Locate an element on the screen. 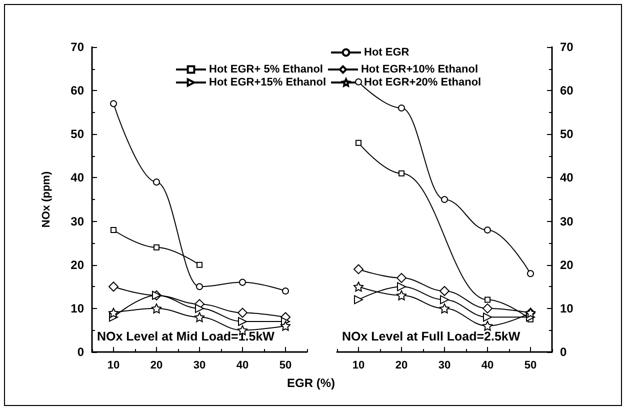  x-axis-title: EGR (%) is located at coordinates (311, 383).